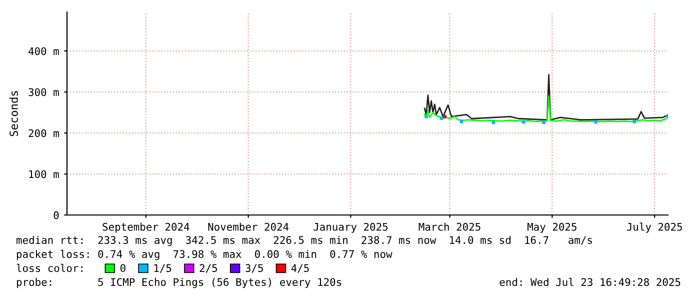  What do you see at coordinates (654, 227) in the screenshot?
I see `x-tick-label: July 2025` at bounding box center [654, 227].